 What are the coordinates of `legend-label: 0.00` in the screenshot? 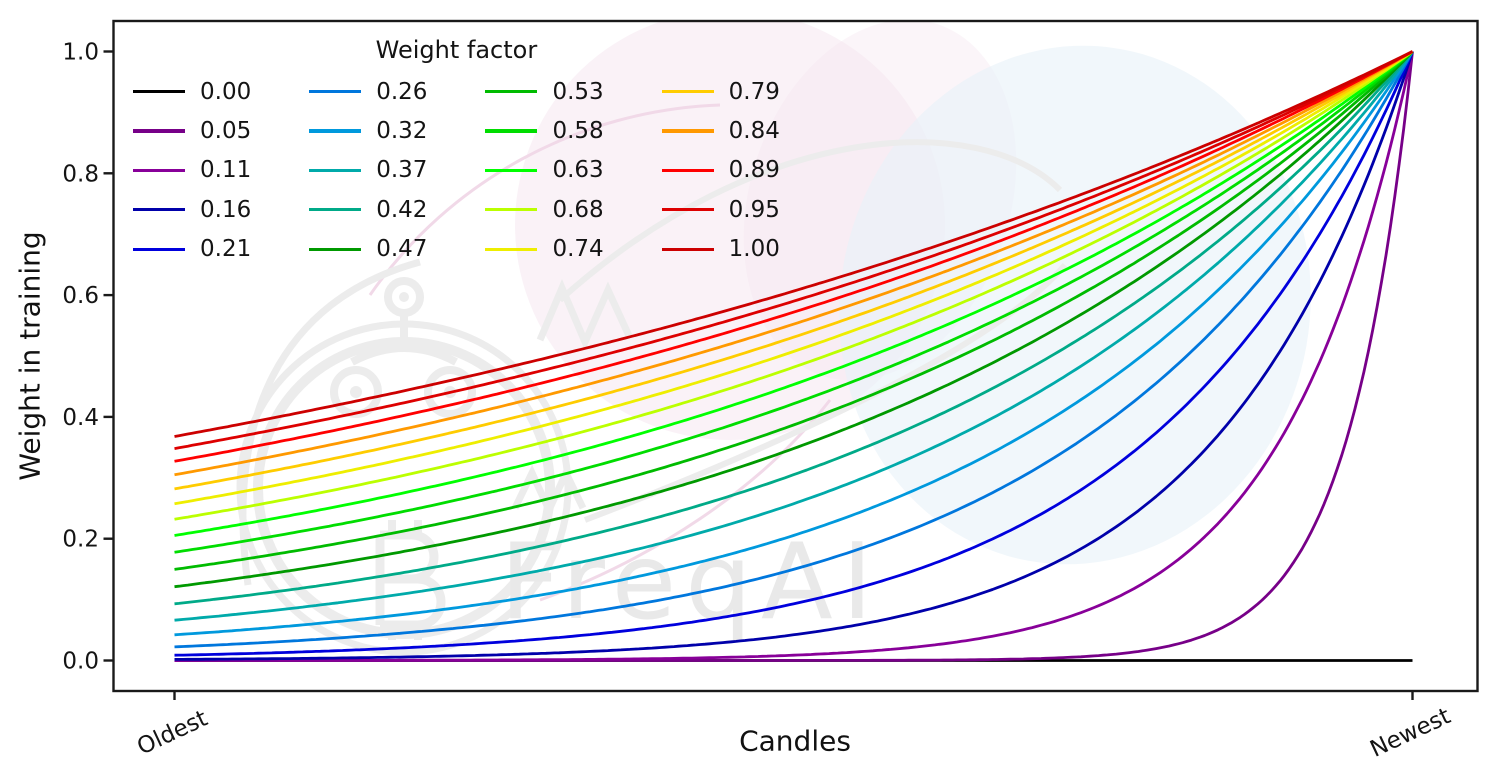 It's located at (226, 91).